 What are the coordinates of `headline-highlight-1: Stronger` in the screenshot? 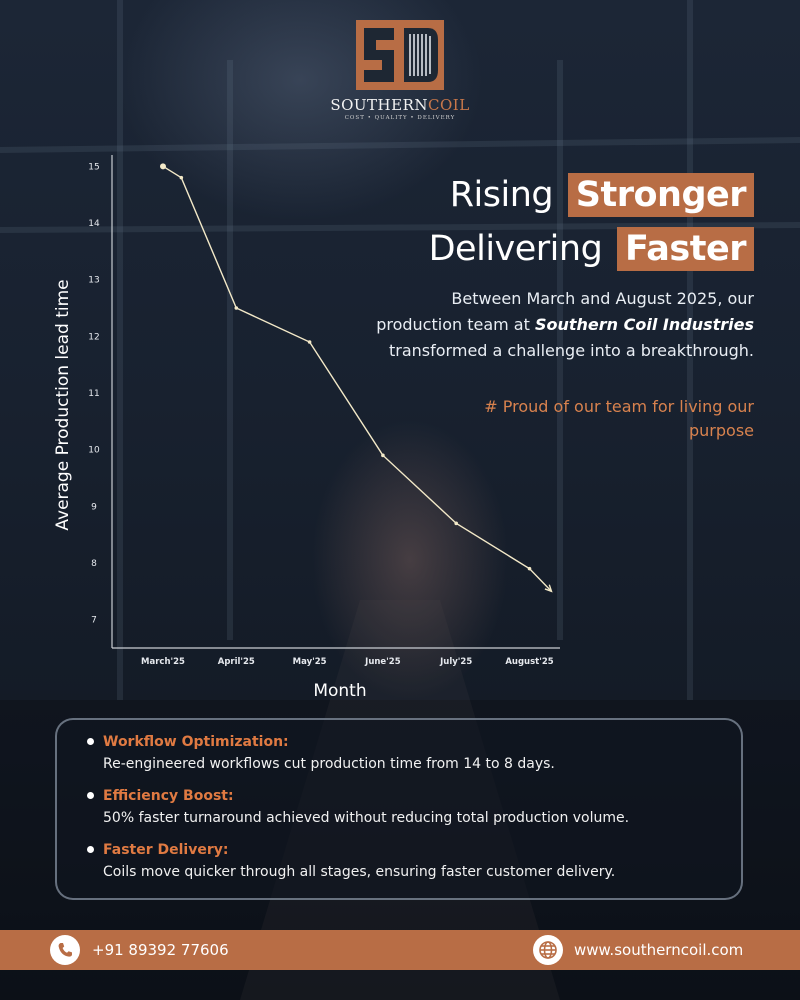 It's located at (660, 195).